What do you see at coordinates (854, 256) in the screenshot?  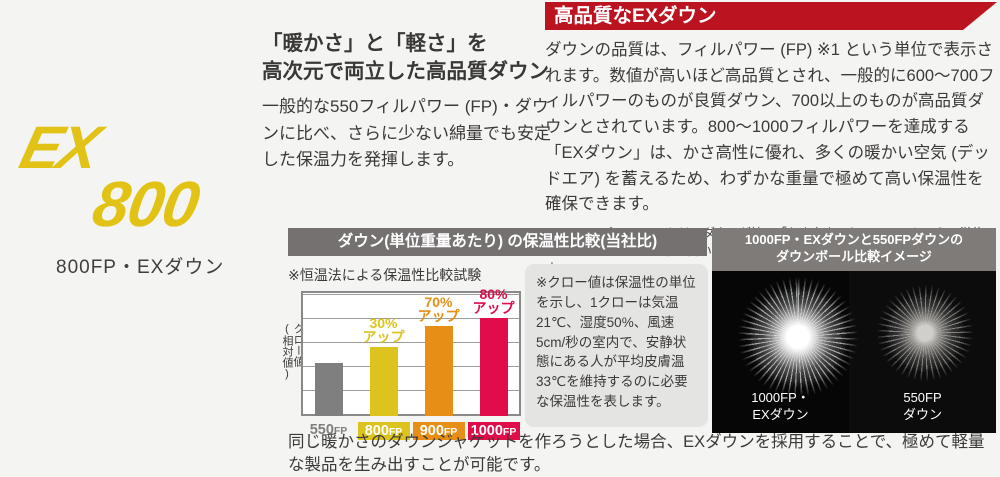 I see `compare-box-title-line2: ダウンボール比較イメージ` at bounding box center [854, 256].